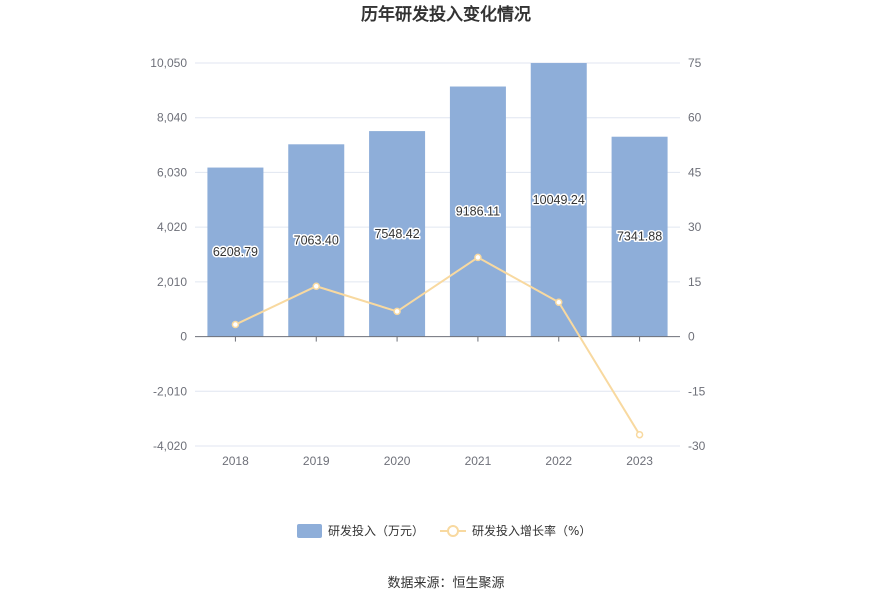 The image size is (893, 603). What do you see at coordinates (437, 402) in the screenshot?
I see `x-axis: 2018 2019 2020 2021 2022 2023` at bounding box center [437, 402].